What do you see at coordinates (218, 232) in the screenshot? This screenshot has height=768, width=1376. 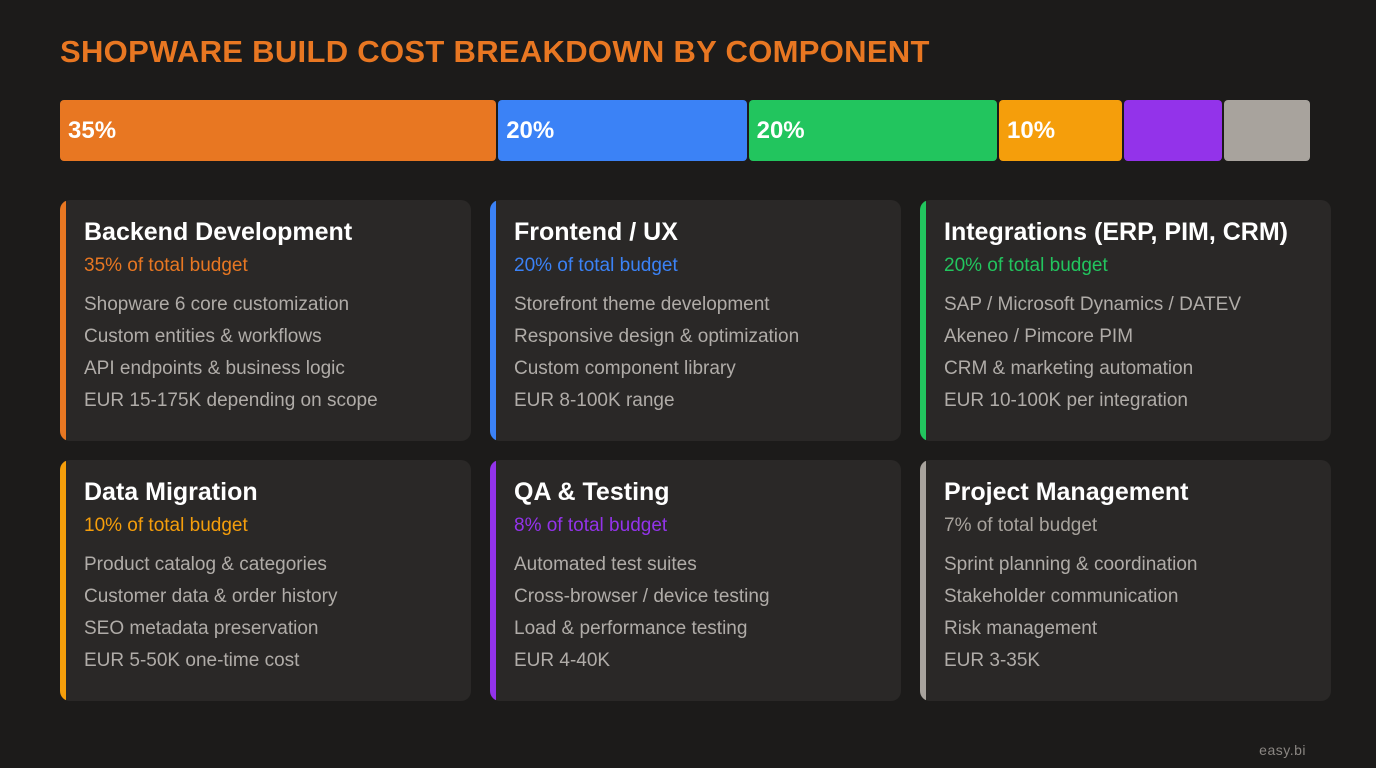 I see `card-title: Backend Development` at bounding box center [218, 232].